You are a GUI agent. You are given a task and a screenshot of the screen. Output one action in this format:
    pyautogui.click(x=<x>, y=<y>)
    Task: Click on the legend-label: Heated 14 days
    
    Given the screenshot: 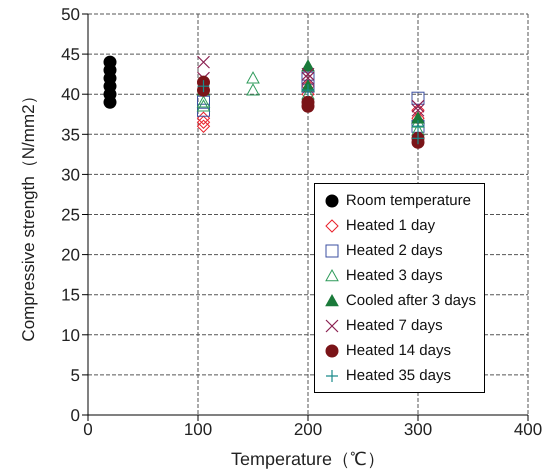 What is the action you would take?
    pyautogui.click(x=398, y=350)
    